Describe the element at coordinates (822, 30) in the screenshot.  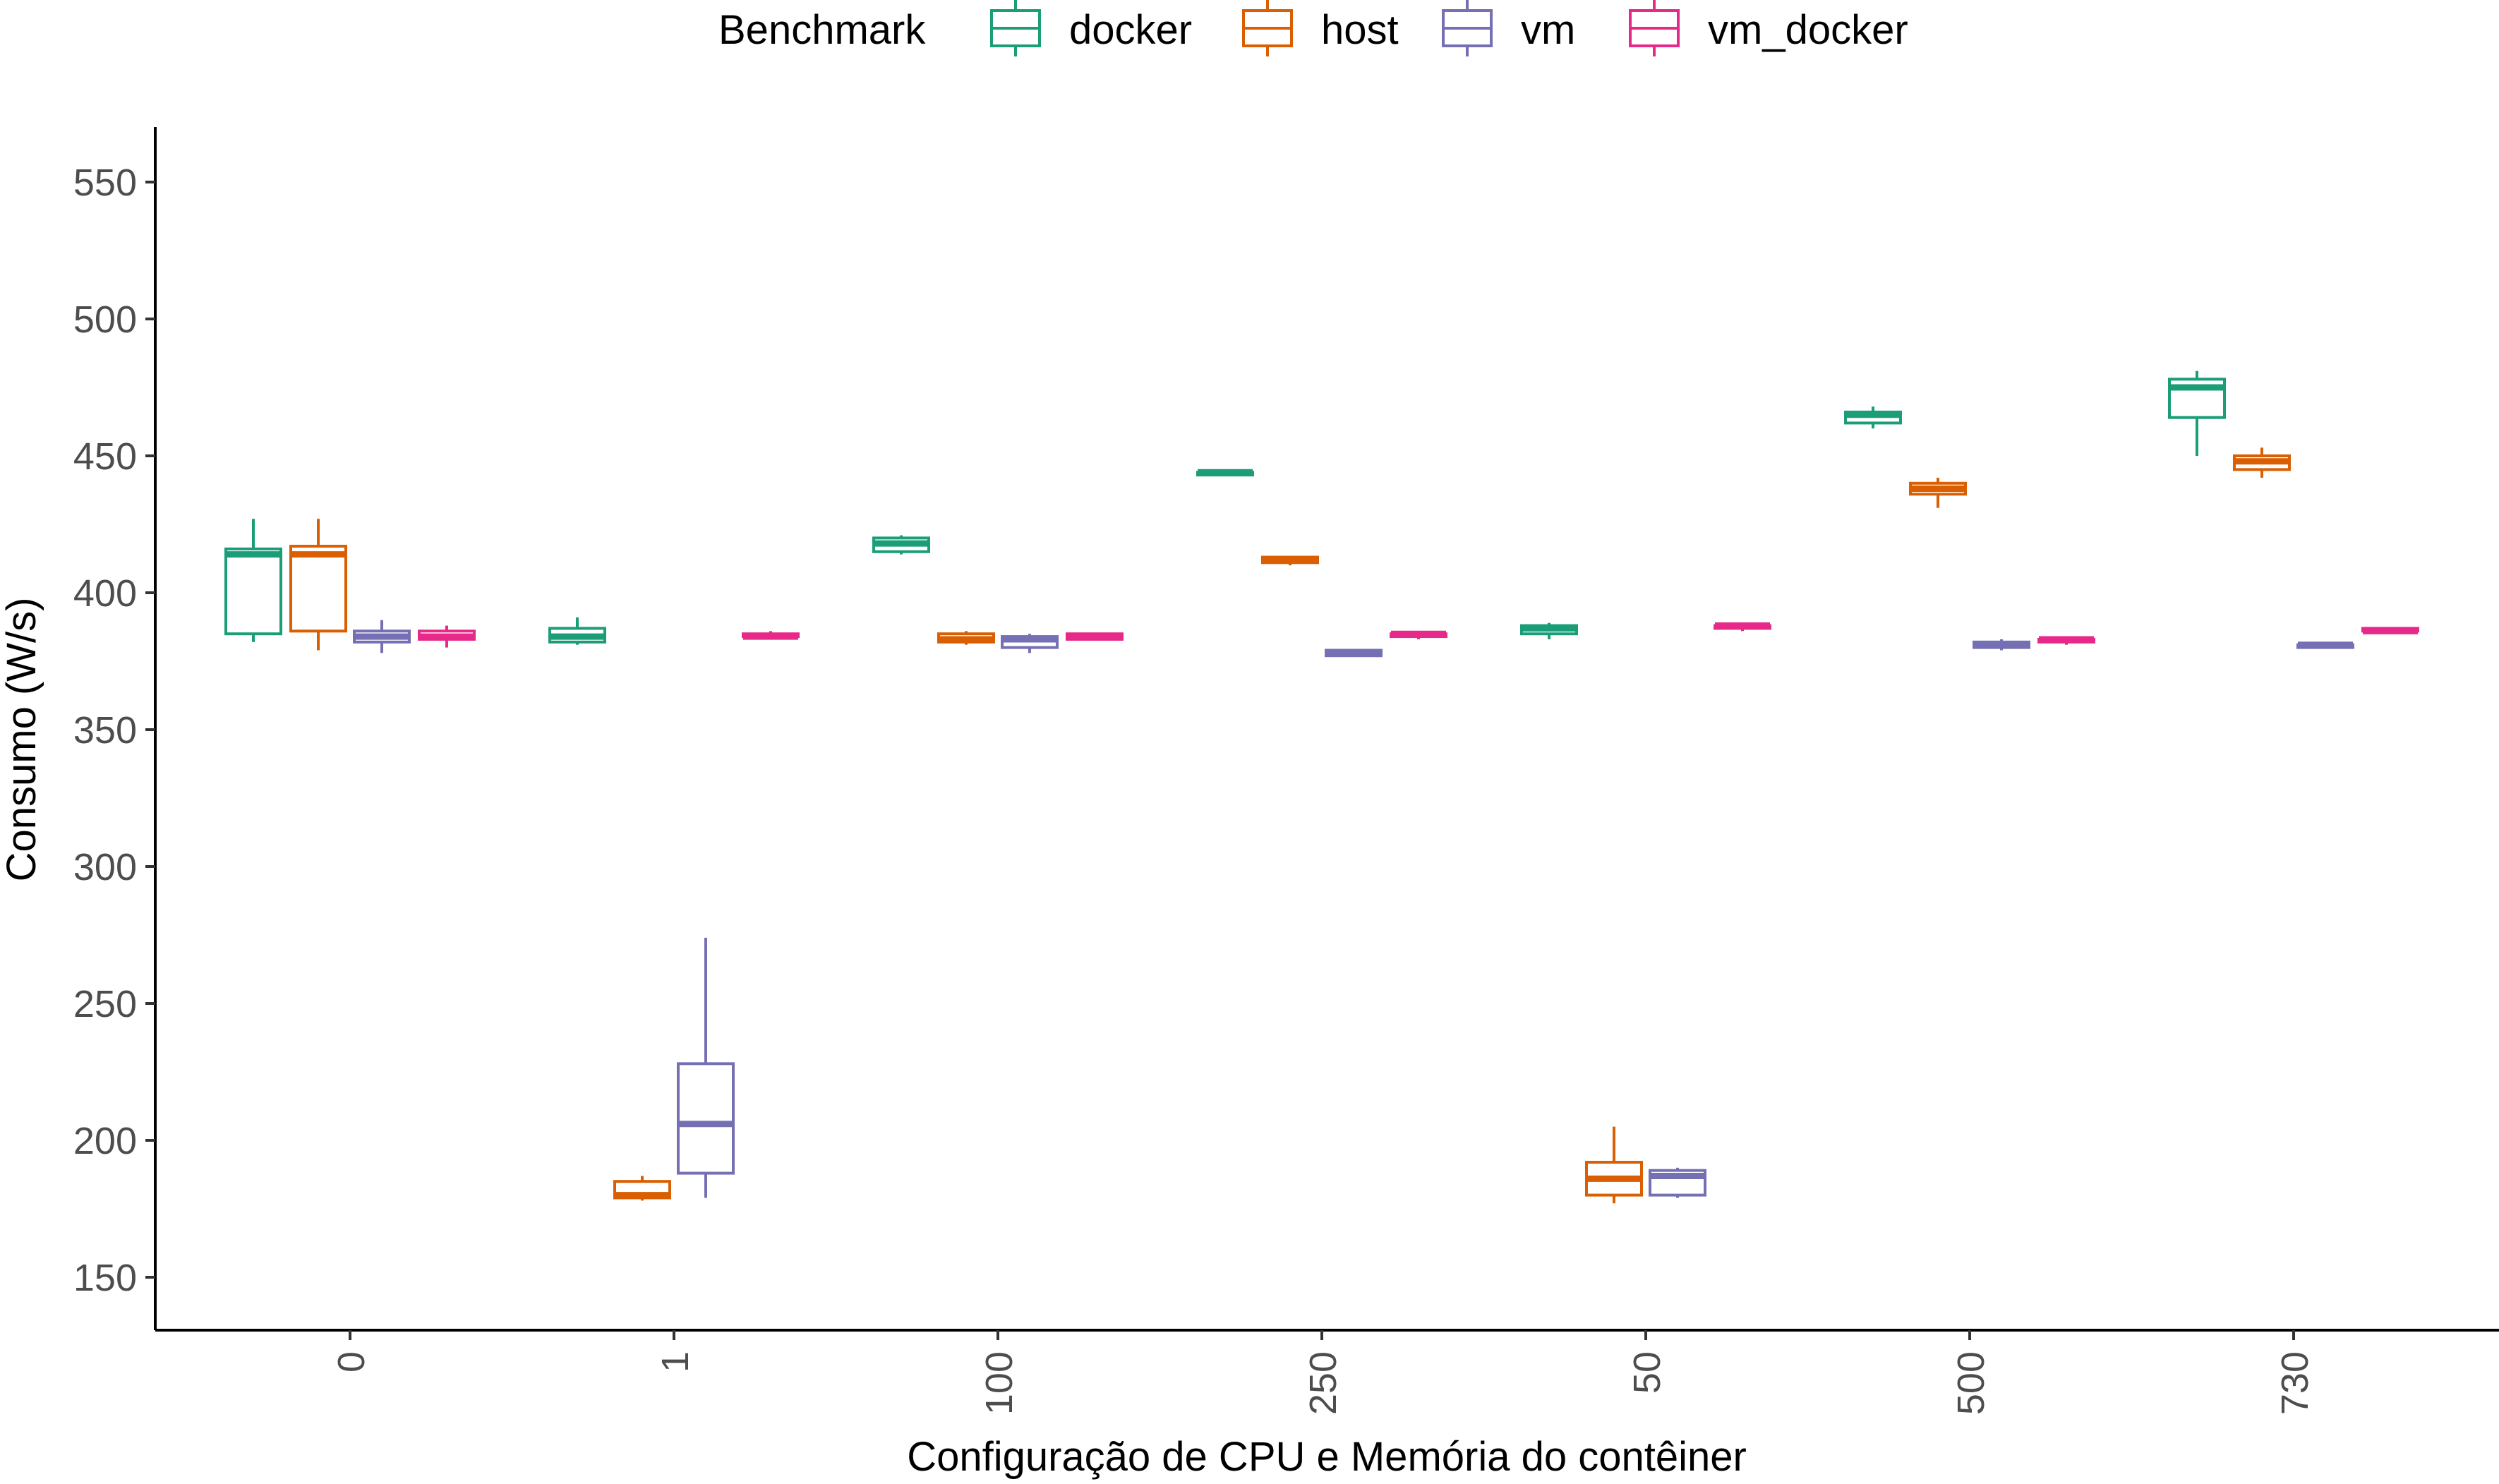
I see `legend-title: Benchmark` at that location.